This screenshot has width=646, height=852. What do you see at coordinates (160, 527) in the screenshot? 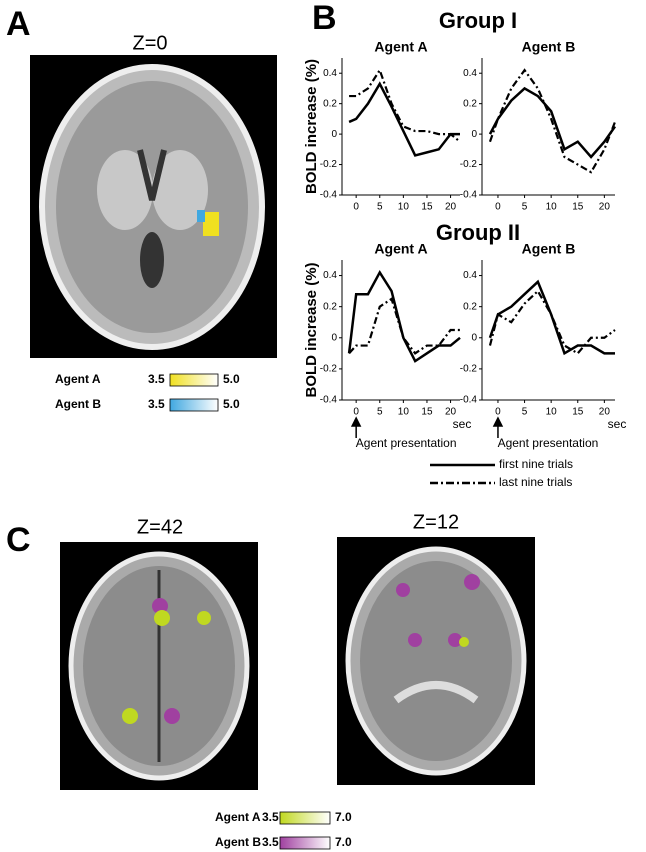
I see `slice-label: Z=42` at bounding box center [160, 527].